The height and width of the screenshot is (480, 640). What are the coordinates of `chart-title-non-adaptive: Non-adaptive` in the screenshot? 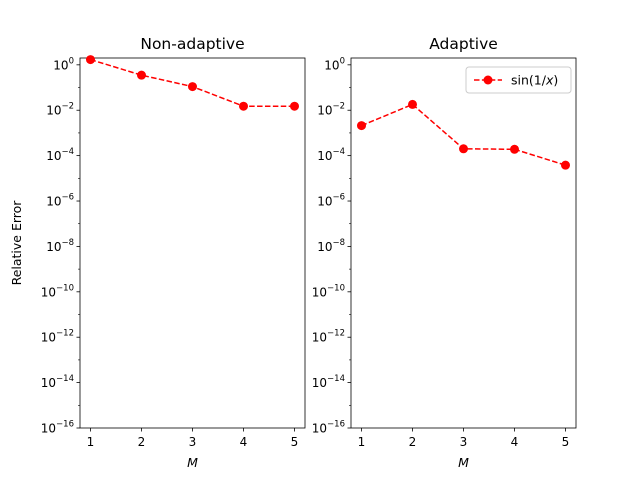 It's located at (192, 44).